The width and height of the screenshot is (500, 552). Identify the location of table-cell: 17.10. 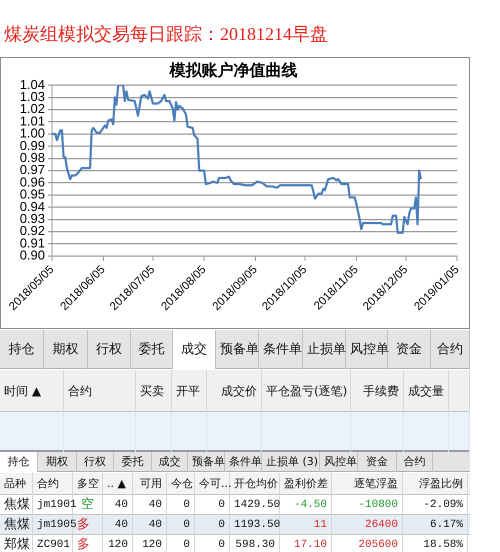
(306, 543).